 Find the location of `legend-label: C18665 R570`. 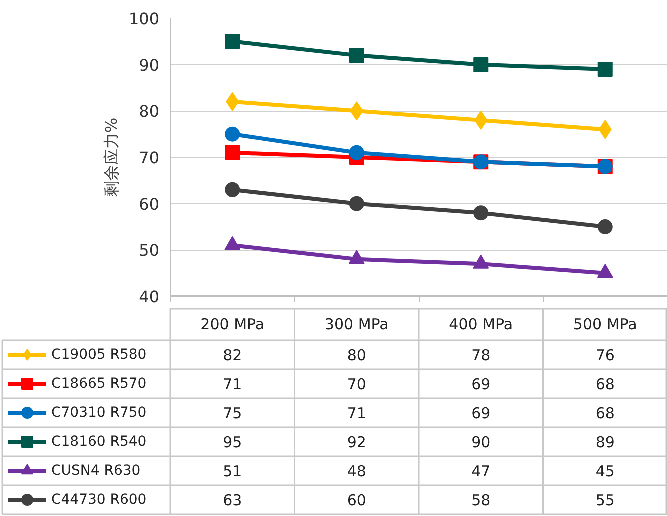

legend-label: C18665 R570 is located at coordinates (99, 384).